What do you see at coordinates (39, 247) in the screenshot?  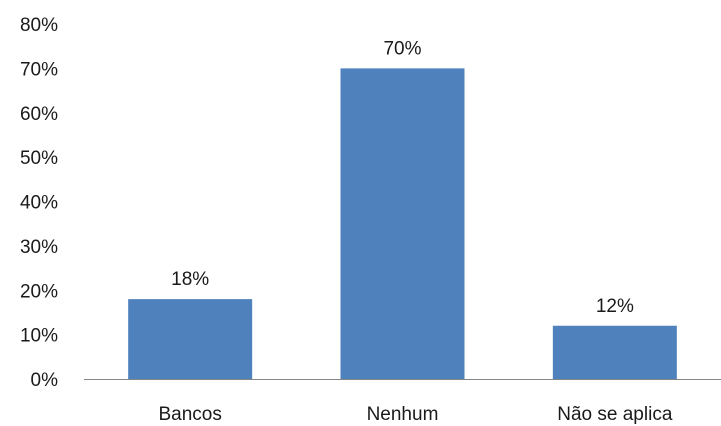 I see `y-tick-label: 30%` at bounding box center [39, 247].